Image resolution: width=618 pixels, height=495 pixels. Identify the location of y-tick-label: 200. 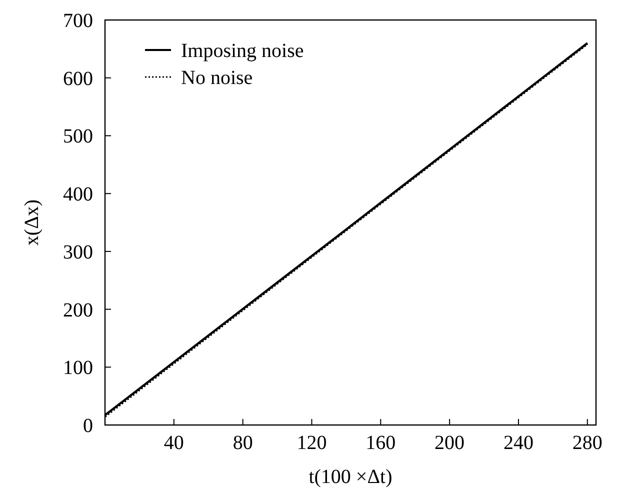
(78, 310).